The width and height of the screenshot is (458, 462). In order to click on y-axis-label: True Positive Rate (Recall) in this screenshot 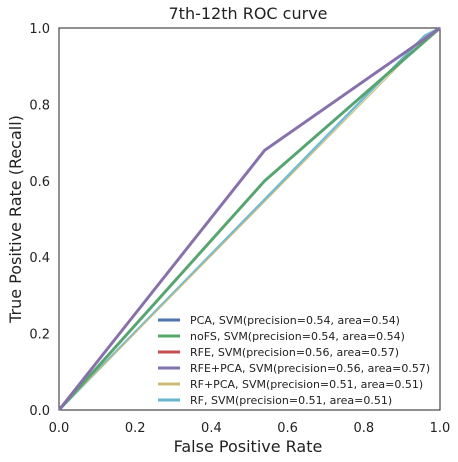, I will do `click(15, 219)`.